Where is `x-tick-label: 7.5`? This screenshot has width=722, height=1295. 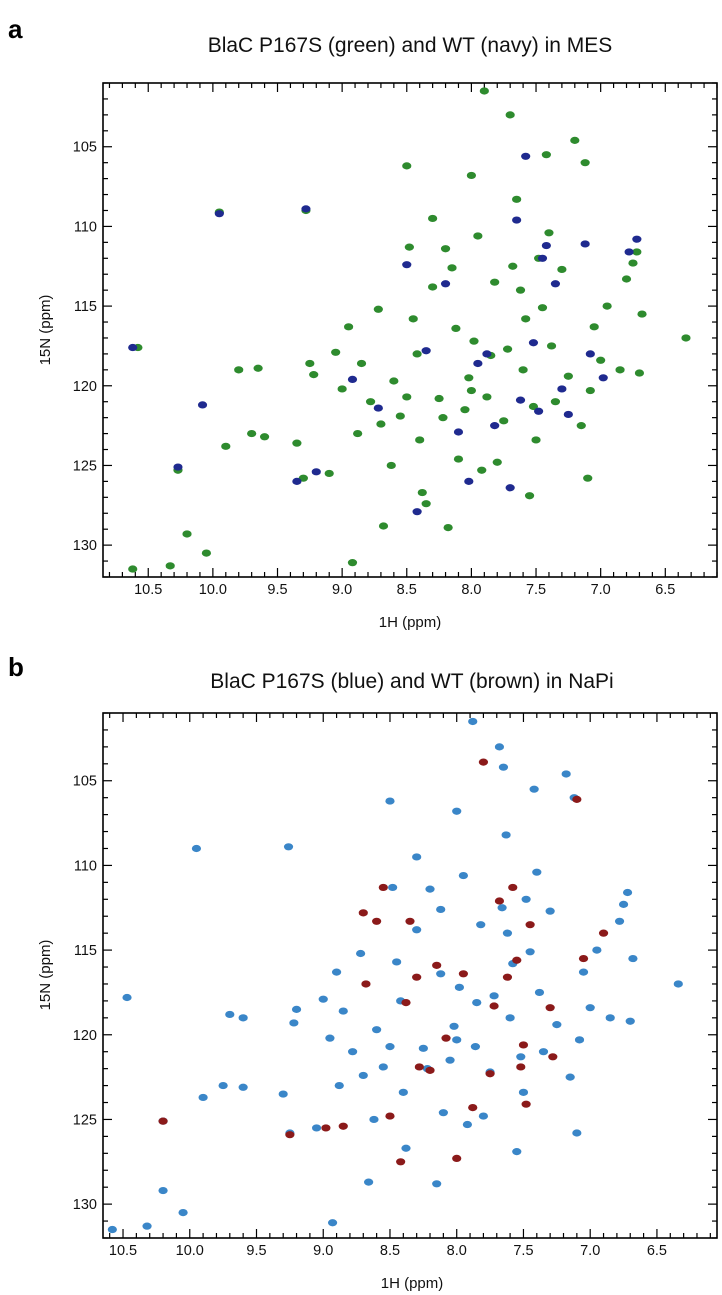
x-tick-label: 7.5 is located at coordinates (536, 590).